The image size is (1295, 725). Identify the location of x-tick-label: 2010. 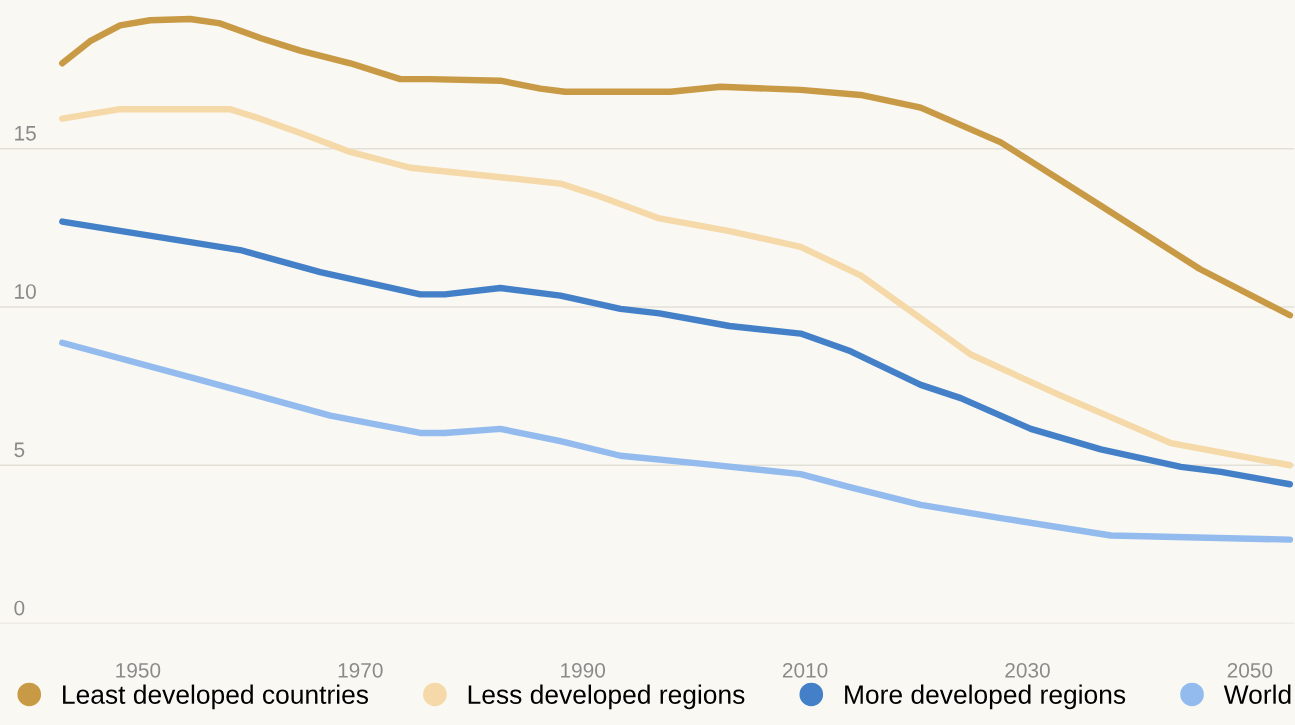
(805, 670).